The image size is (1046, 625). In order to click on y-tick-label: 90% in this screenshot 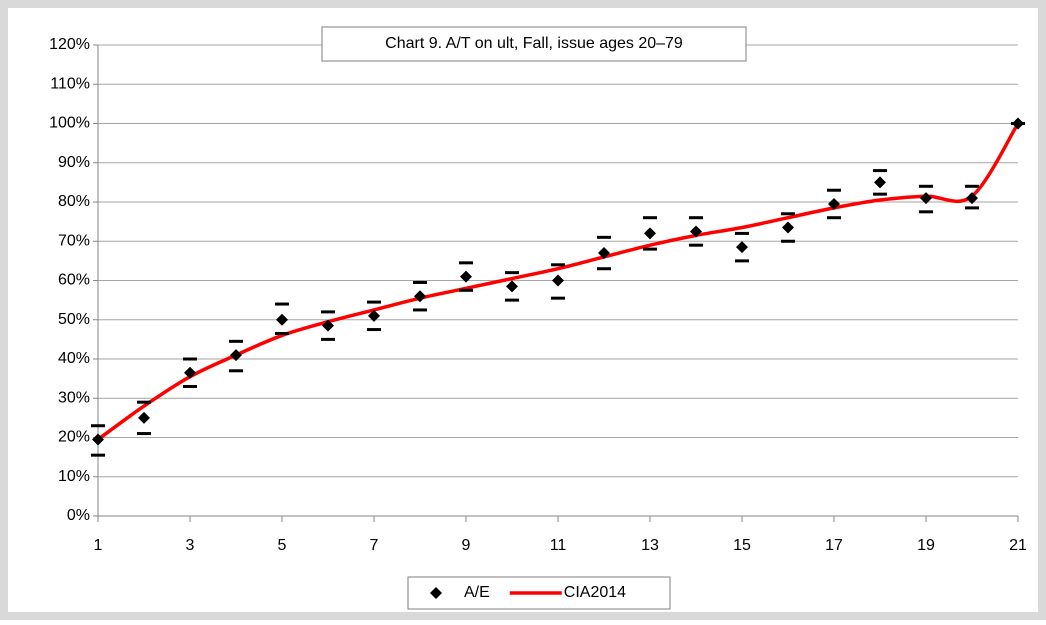, I will do `click(74, 162)`.